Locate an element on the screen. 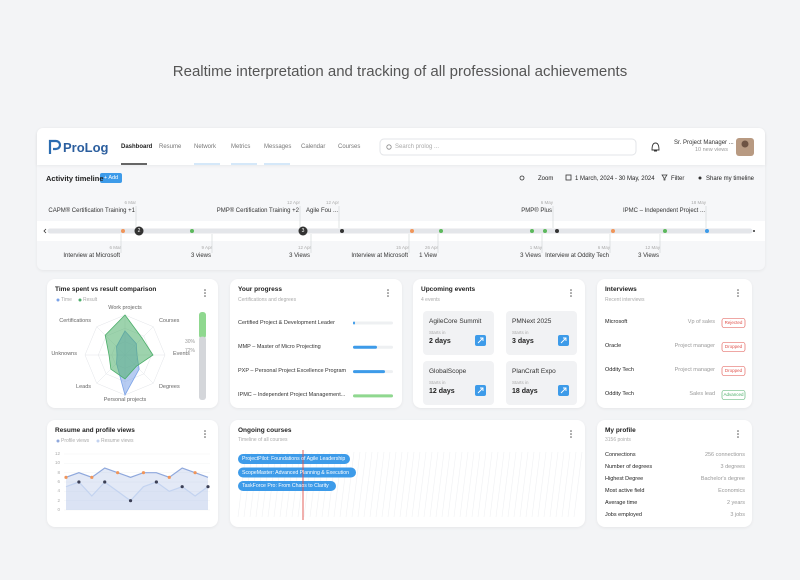 The image size is (800, 580). progress-name: Certified Project & Development Leader is located at coordinates (286, 322).